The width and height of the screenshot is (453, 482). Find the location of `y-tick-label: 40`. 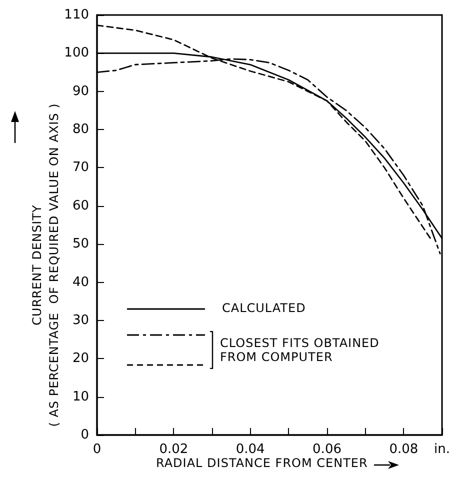

y-tick-label: 40 is located at coordinates (80, 282).